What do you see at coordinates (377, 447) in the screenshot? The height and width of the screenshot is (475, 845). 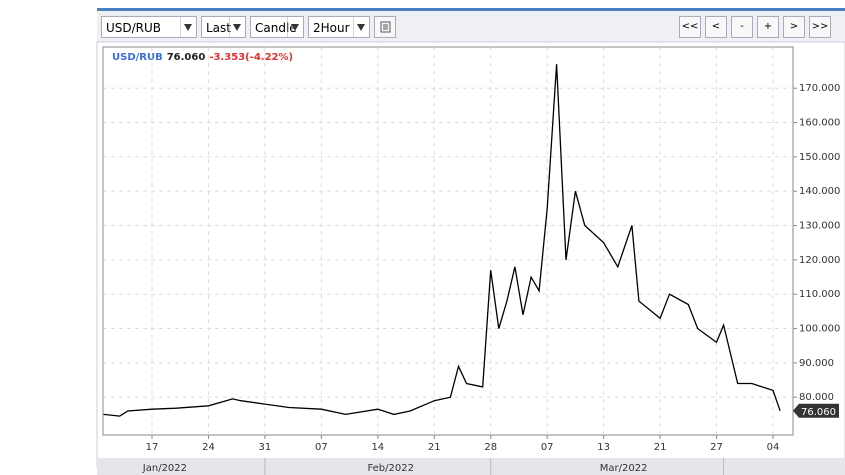 I see `x-tick-label: 14` at bounding box center [377, 447].